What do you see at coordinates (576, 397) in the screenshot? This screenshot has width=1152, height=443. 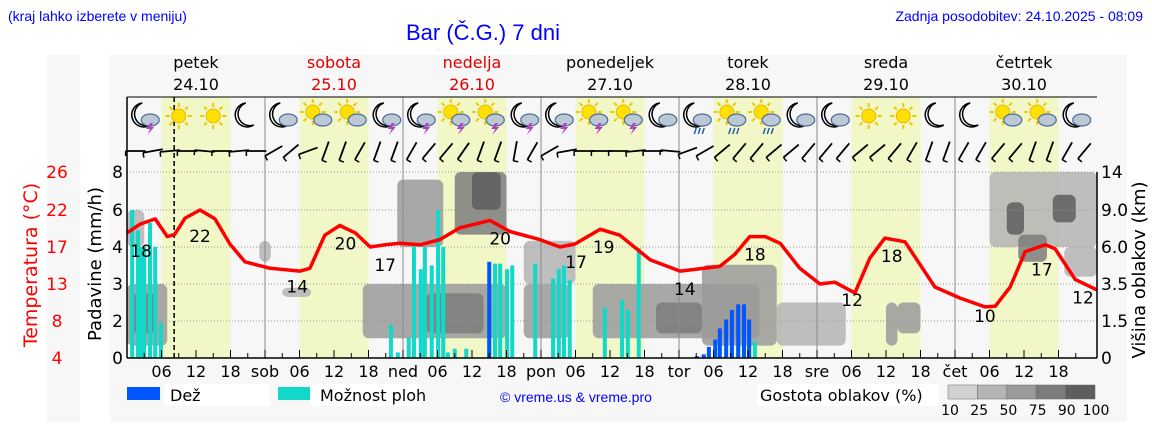 I see `copyright-link: © vreme.us & vreme.pro` at bounding box center [576, 397].